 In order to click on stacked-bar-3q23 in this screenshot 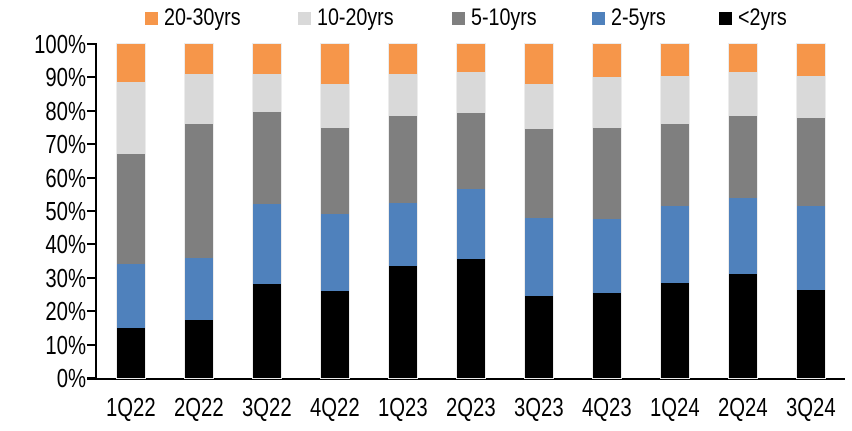, I will do `click(539, 211)`.